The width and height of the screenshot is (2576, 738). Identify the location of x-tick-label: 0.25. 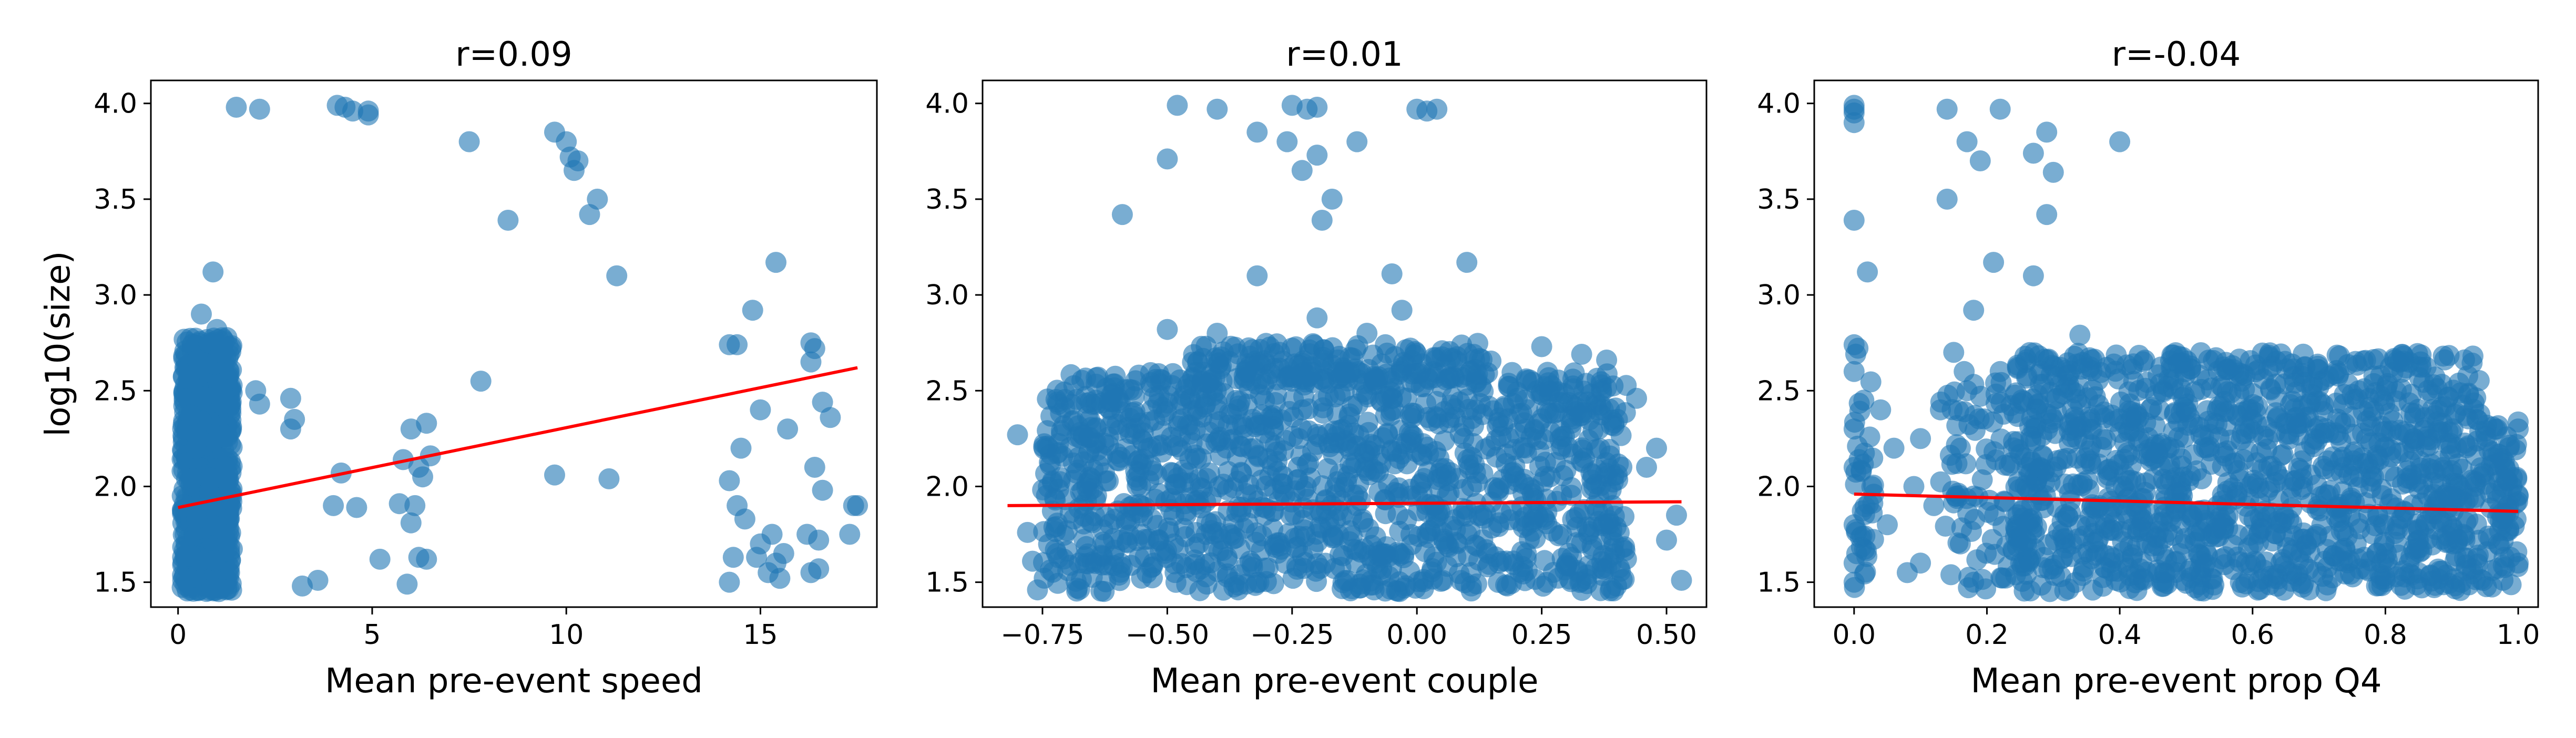
(1541, 635).